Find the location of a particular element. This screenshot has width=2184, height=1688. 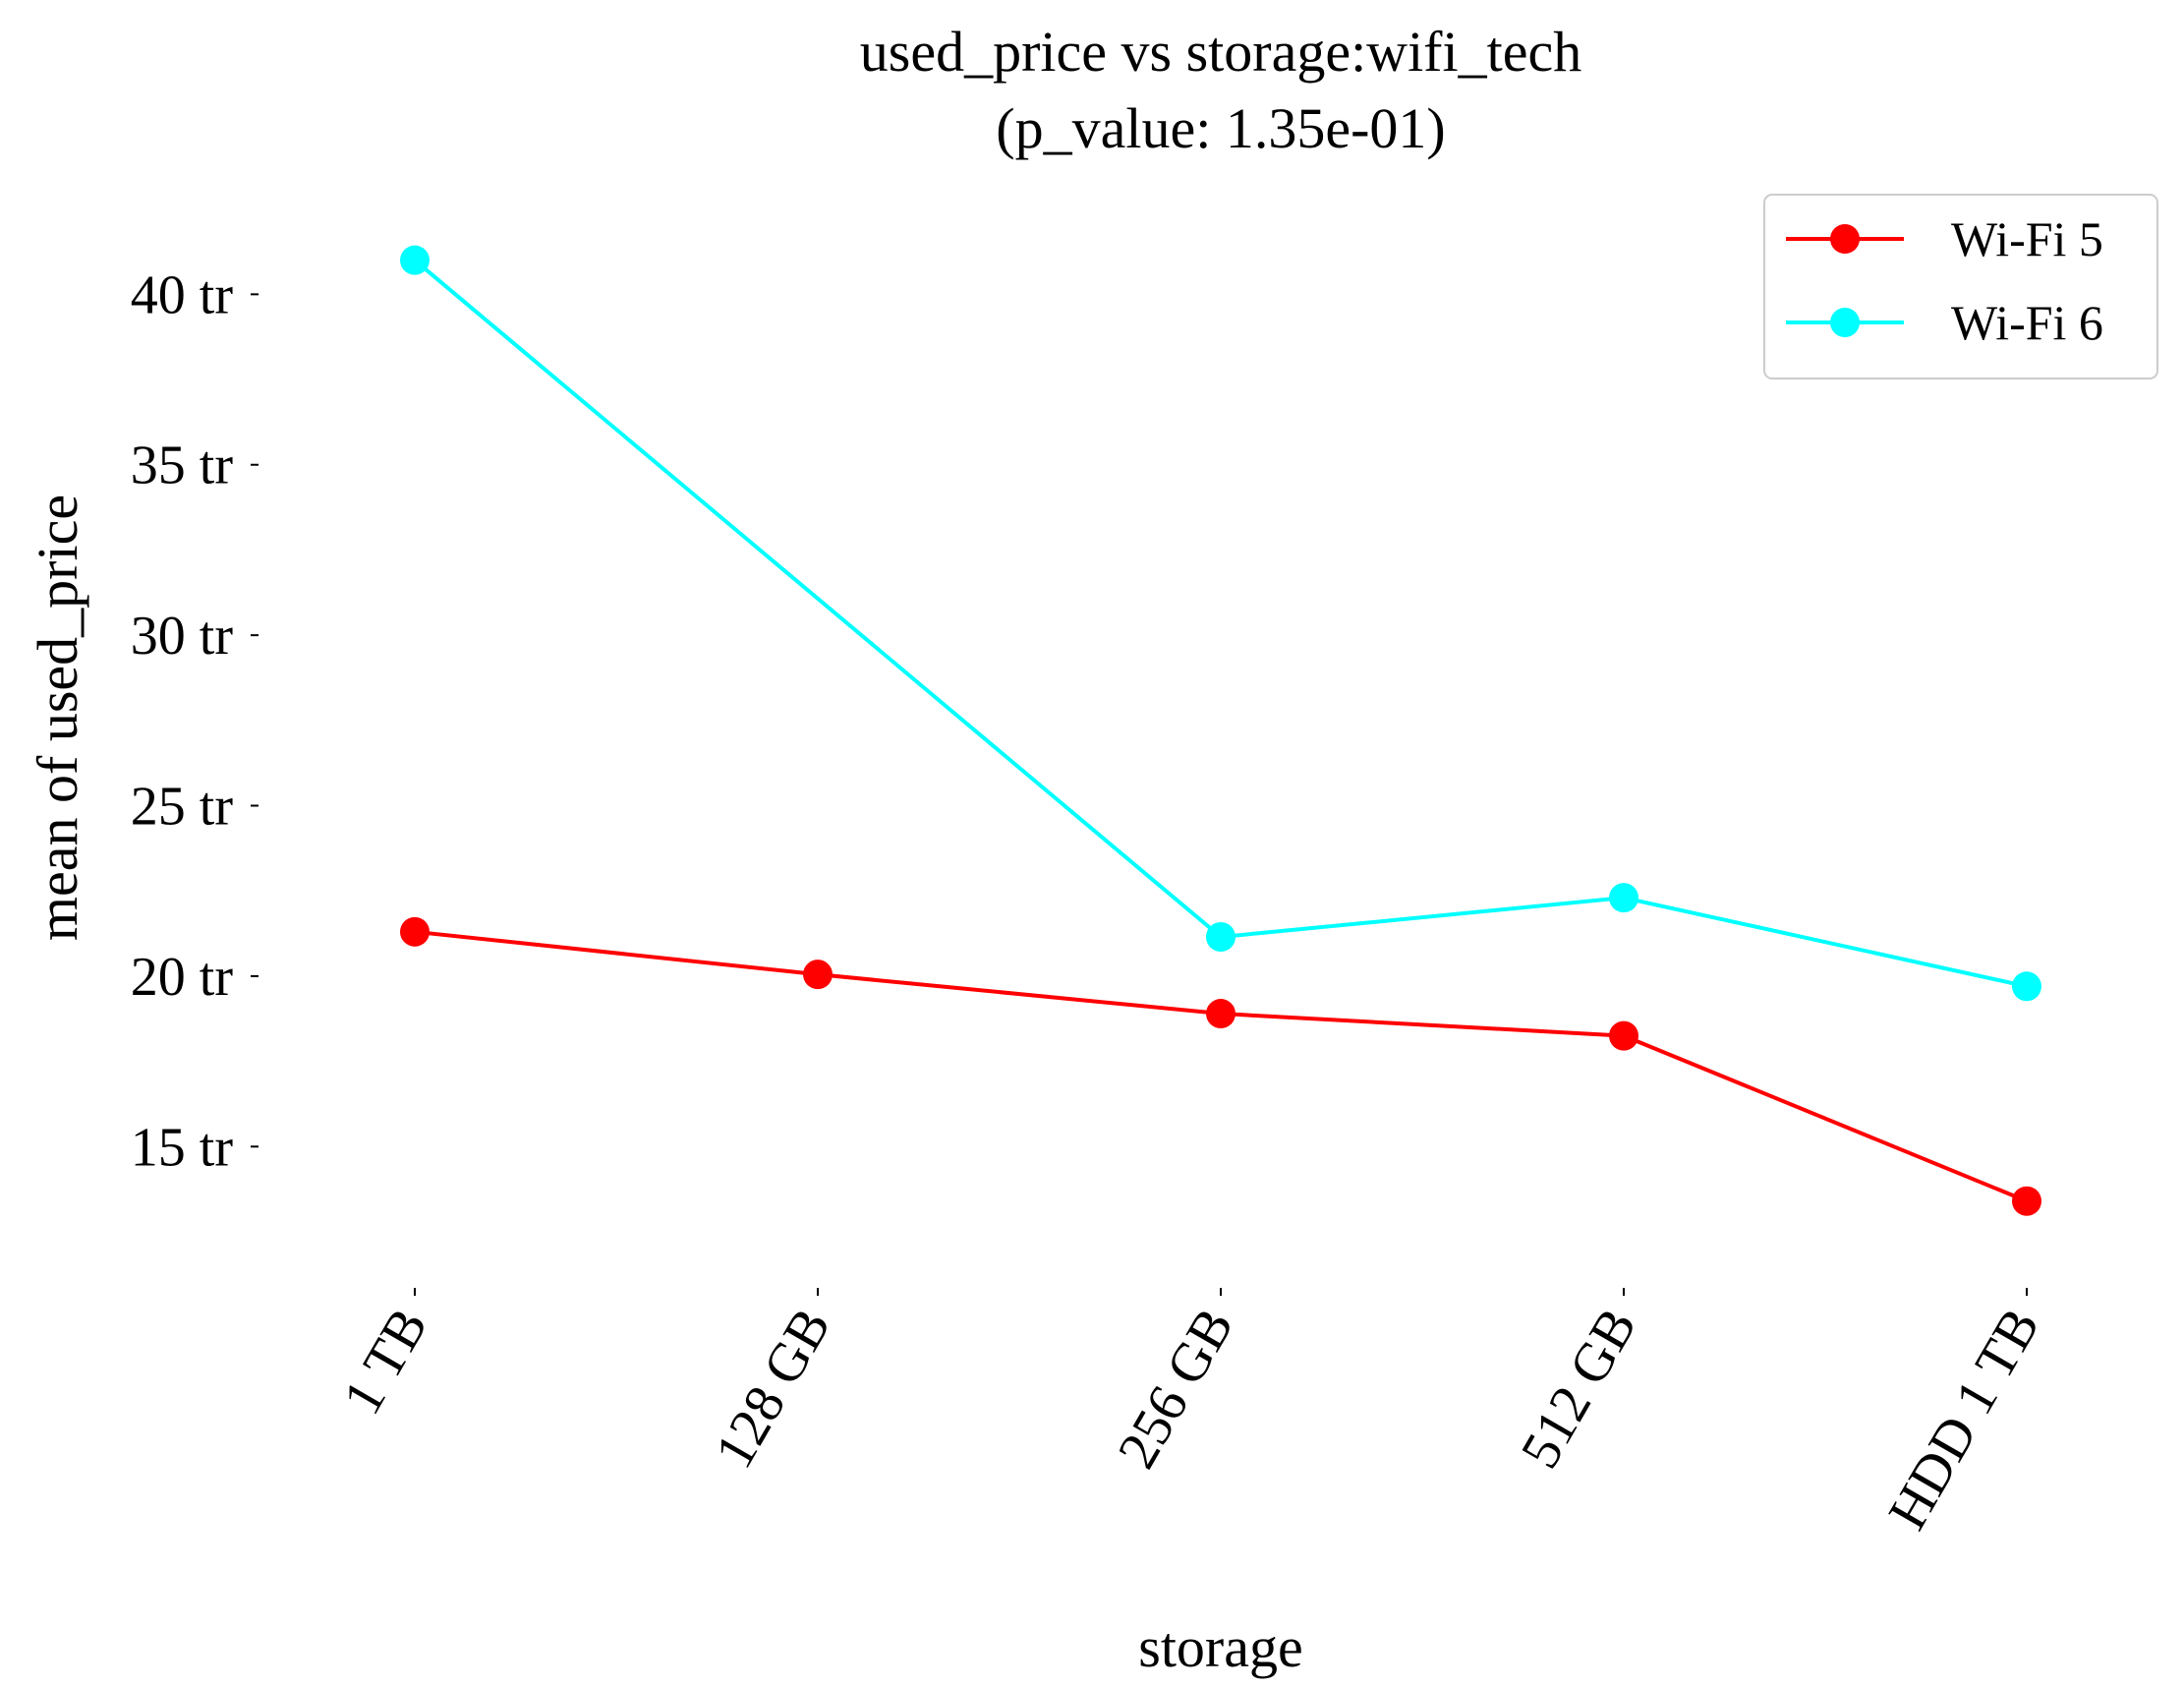

legend-entry: Wi-Fi 5 is located at coordinates (1944, 238).